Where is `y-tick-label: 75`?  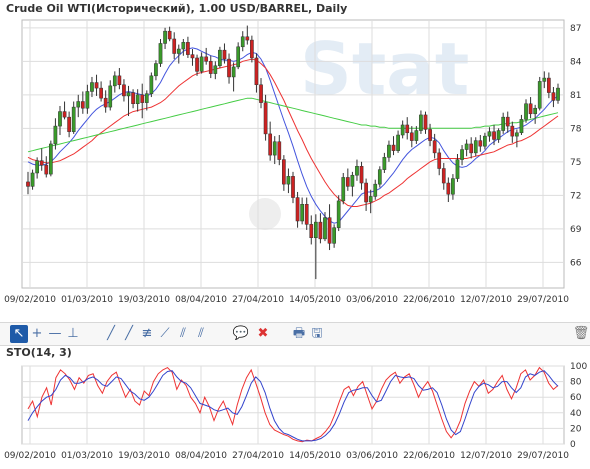 y-tick-label: 75 is located at coordinates (575, 163).